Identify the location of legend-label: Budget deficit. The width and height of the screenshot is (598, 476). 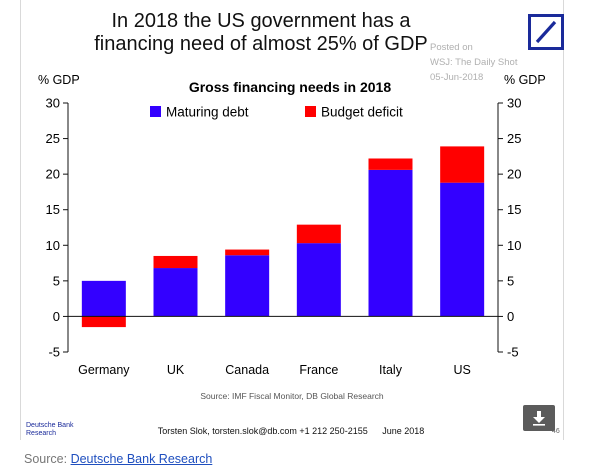
(362, 112).